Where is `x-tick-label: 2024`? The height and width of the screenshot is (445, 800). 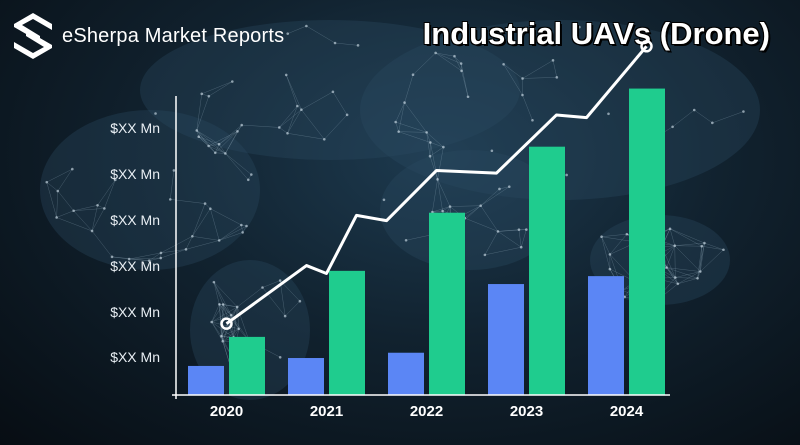
x-tick-label: 2024 is located at coordinates (627, 411).